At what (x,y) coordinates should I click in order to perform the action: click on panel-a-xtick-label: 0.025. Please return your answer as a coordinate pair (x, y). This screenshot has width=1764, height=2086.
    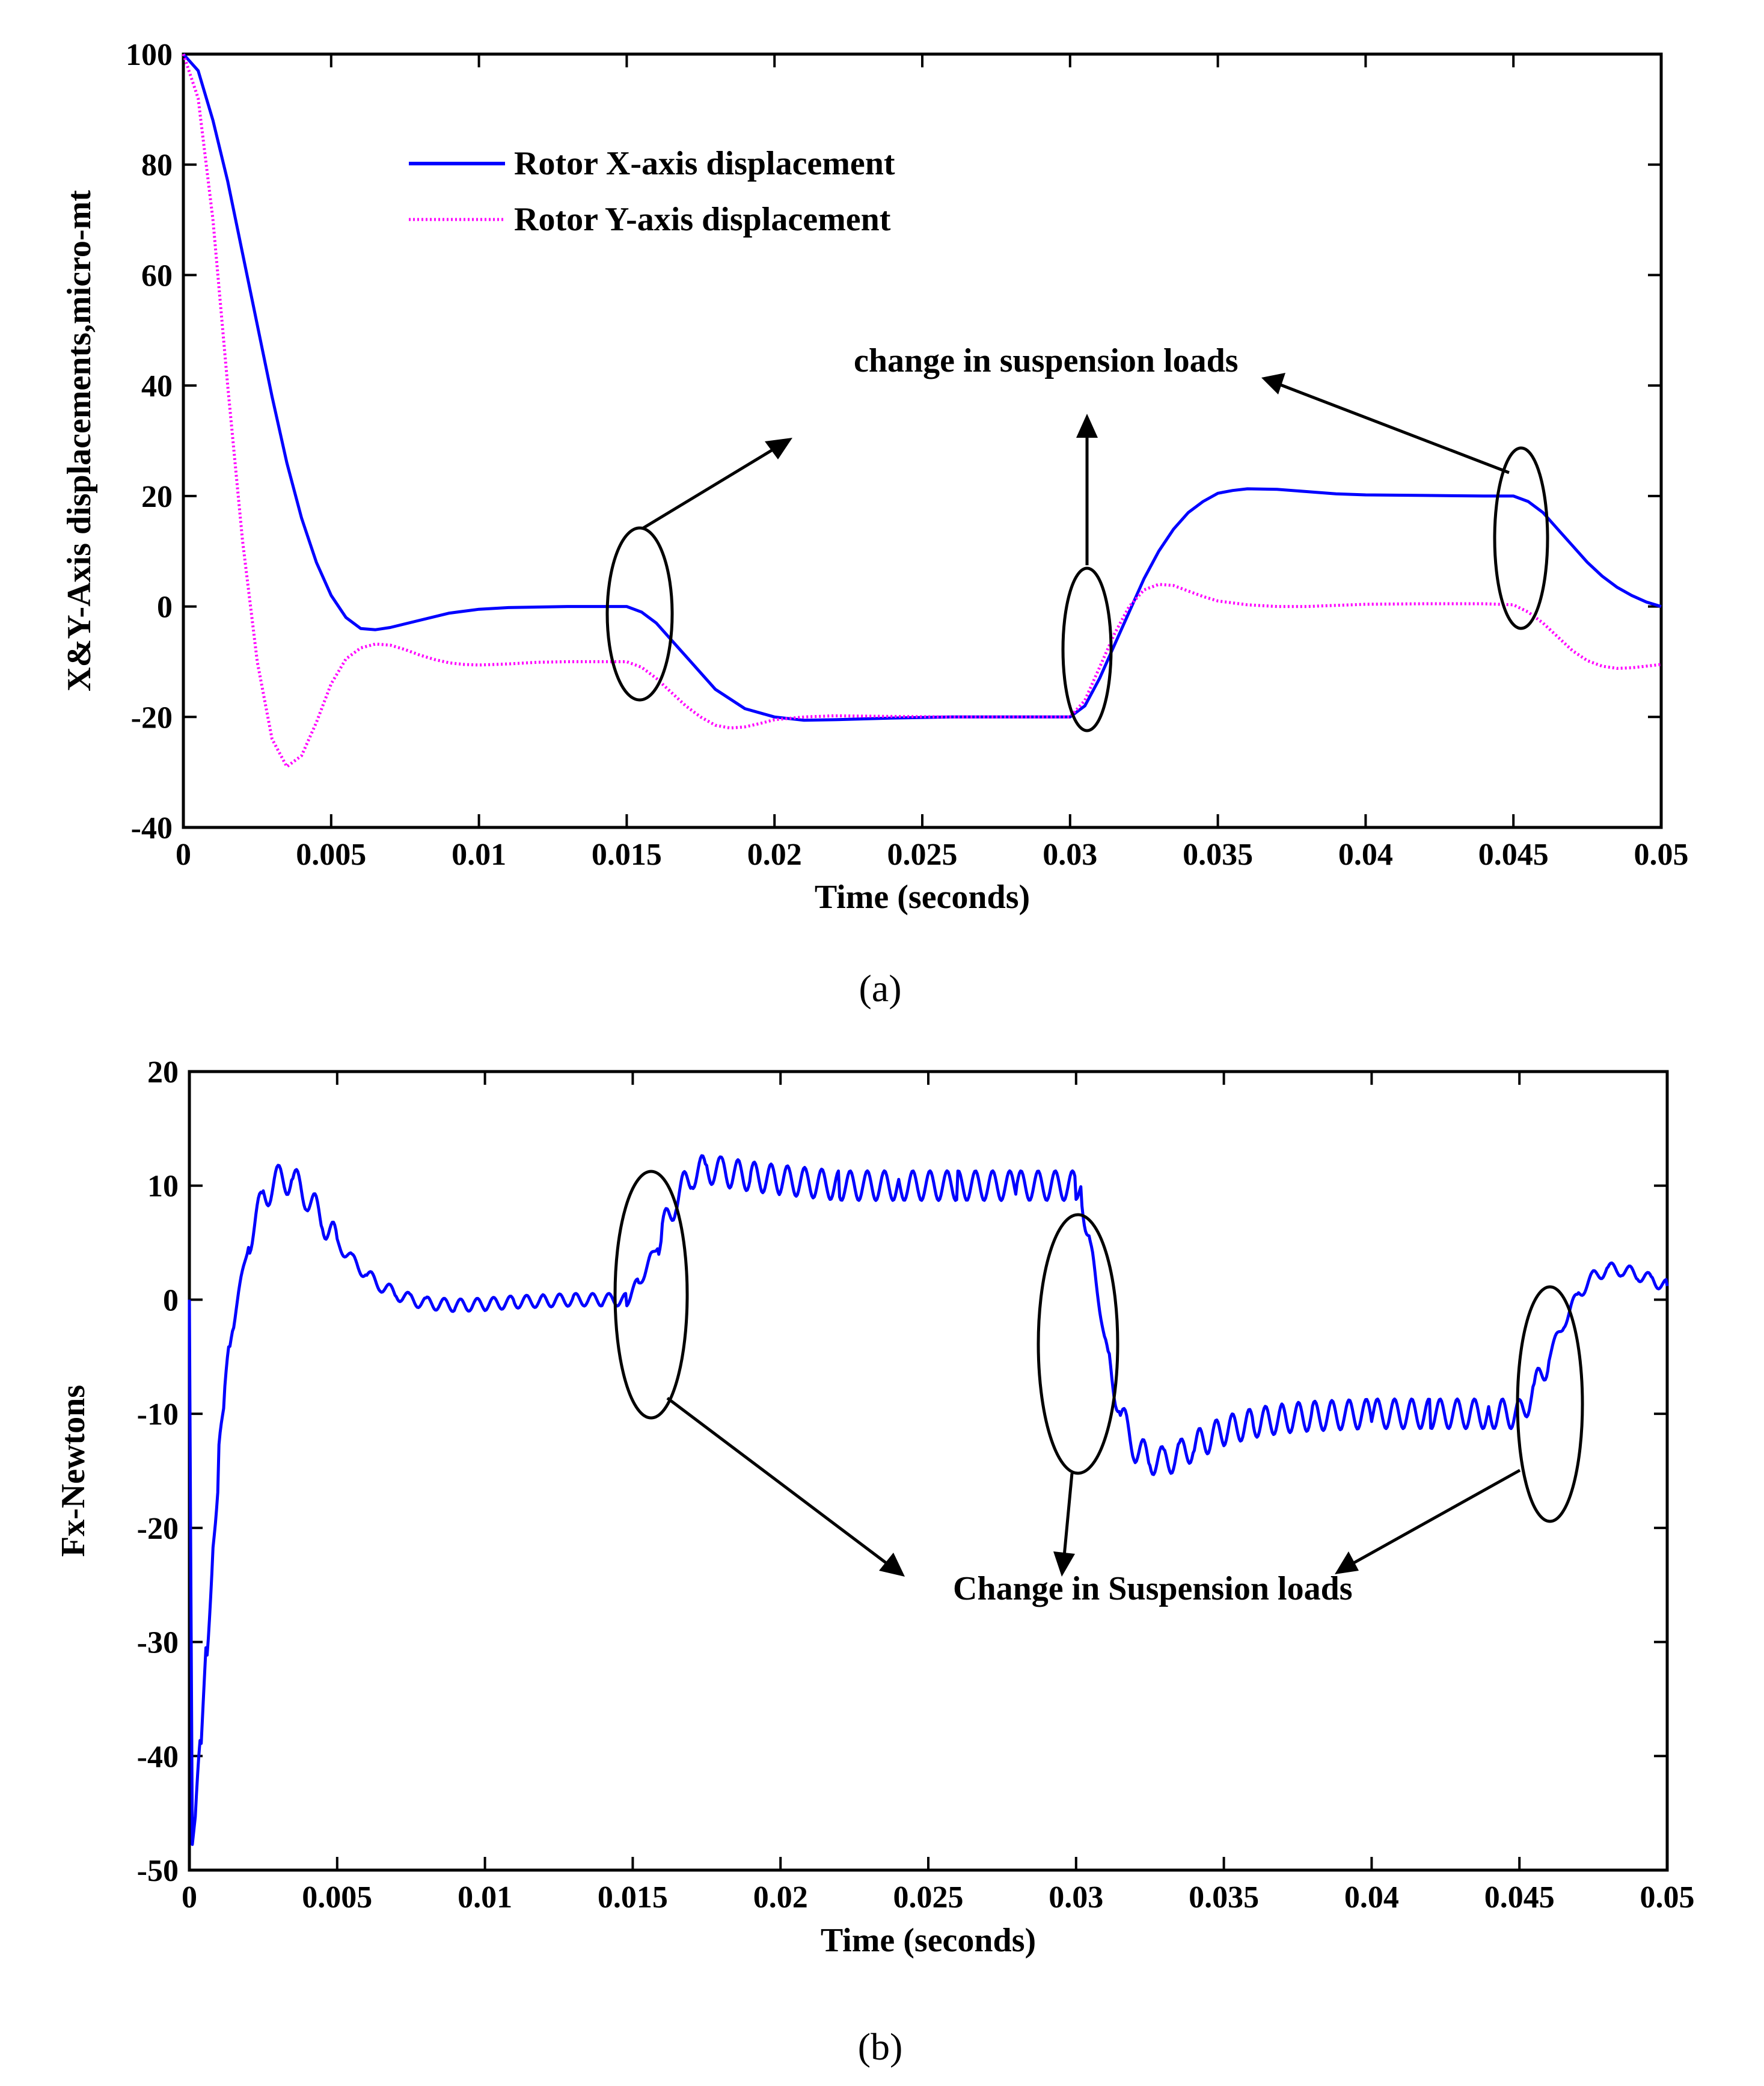
    Looking at the image, I should click on (922, 855).